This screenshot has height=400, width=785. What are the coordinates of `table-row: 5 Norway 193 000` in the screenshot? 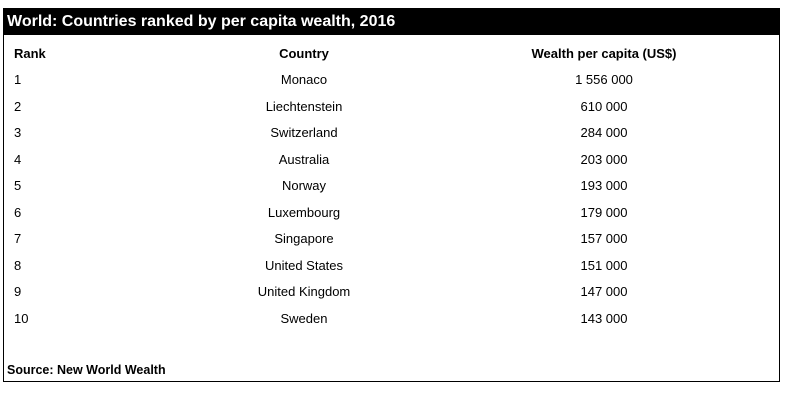 It's located at (391, 186).